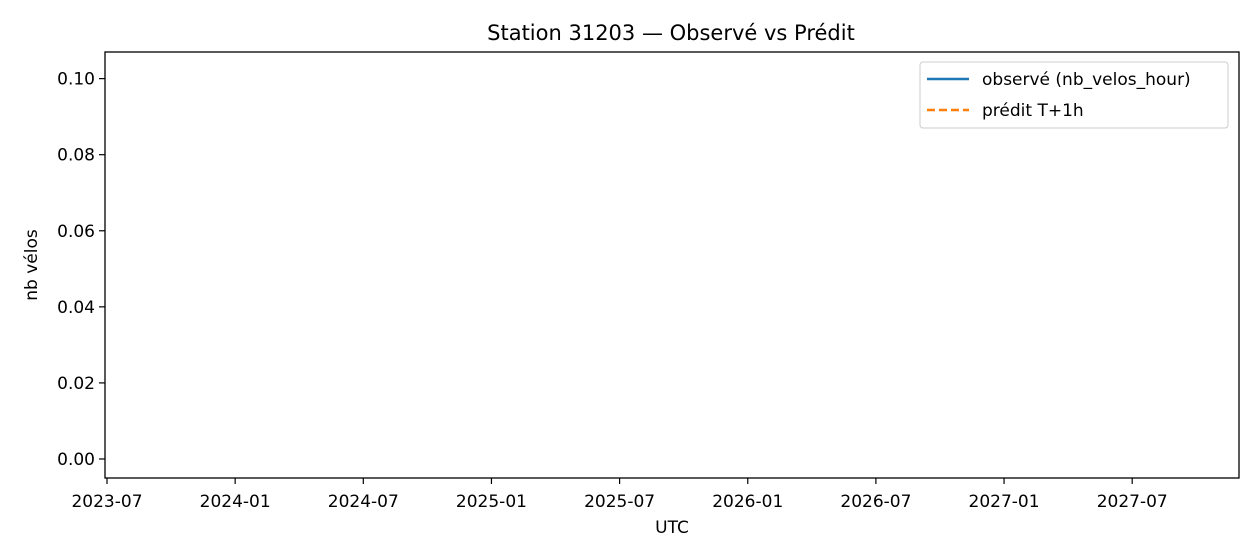 This screenshot has height=560, width=1260. I want to click on y-tick-label: 0.08, so click(76, 156).